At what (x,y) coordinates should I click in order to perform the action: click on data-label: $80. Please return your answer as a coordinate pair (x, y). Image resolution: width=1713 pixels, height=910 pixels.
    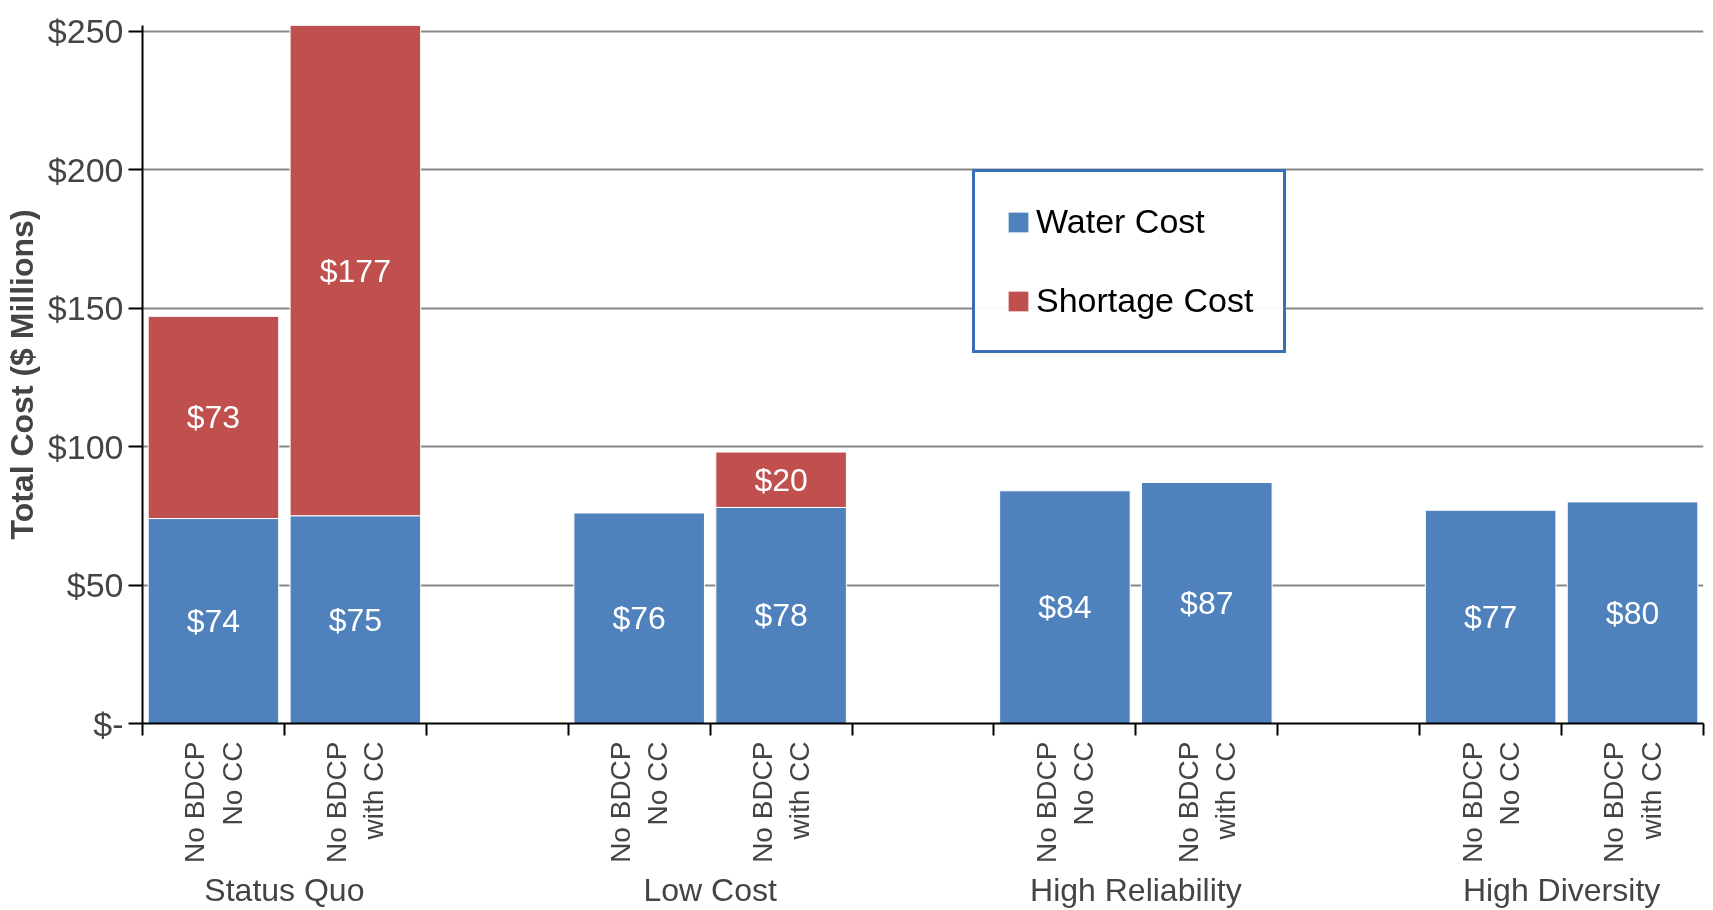
    Looking at the image, I should click on (1632, 612).